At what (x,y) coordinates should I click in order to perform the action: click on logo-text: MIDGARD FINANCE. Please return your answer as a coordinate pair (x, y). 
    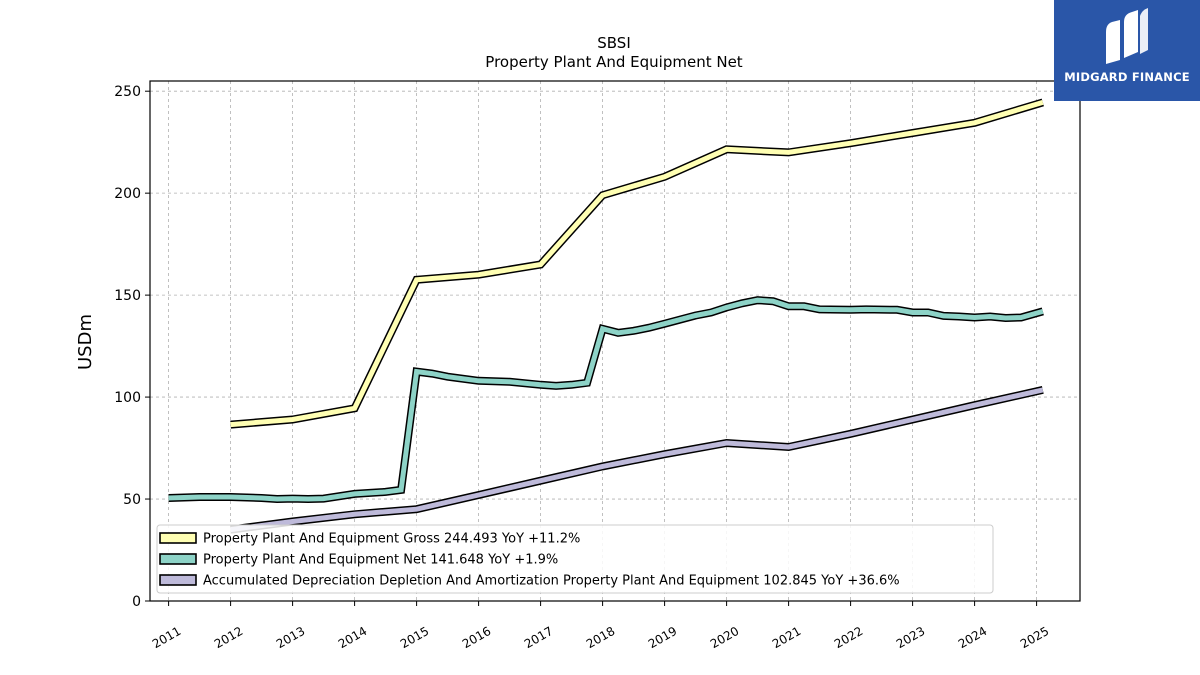
    Looking at the image, I should click on (1127, 77).